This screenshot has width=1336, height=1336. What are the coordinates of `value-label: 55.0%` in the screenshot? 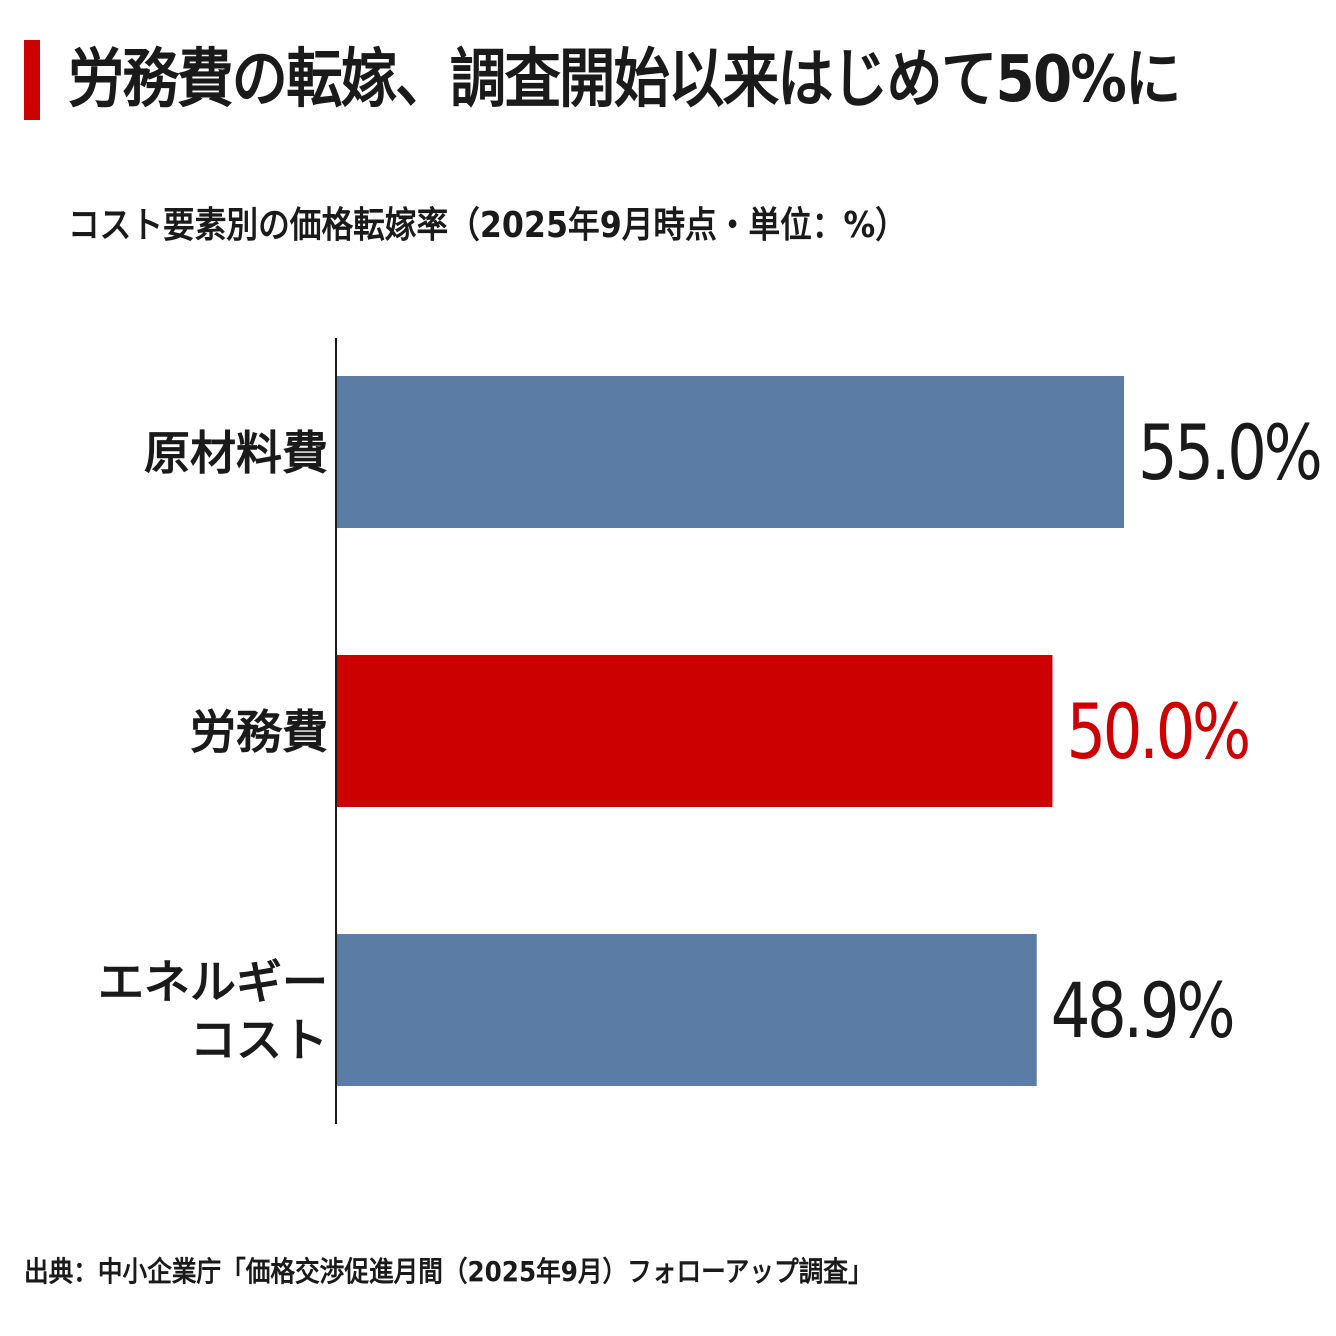 It's located at (1229, 453).